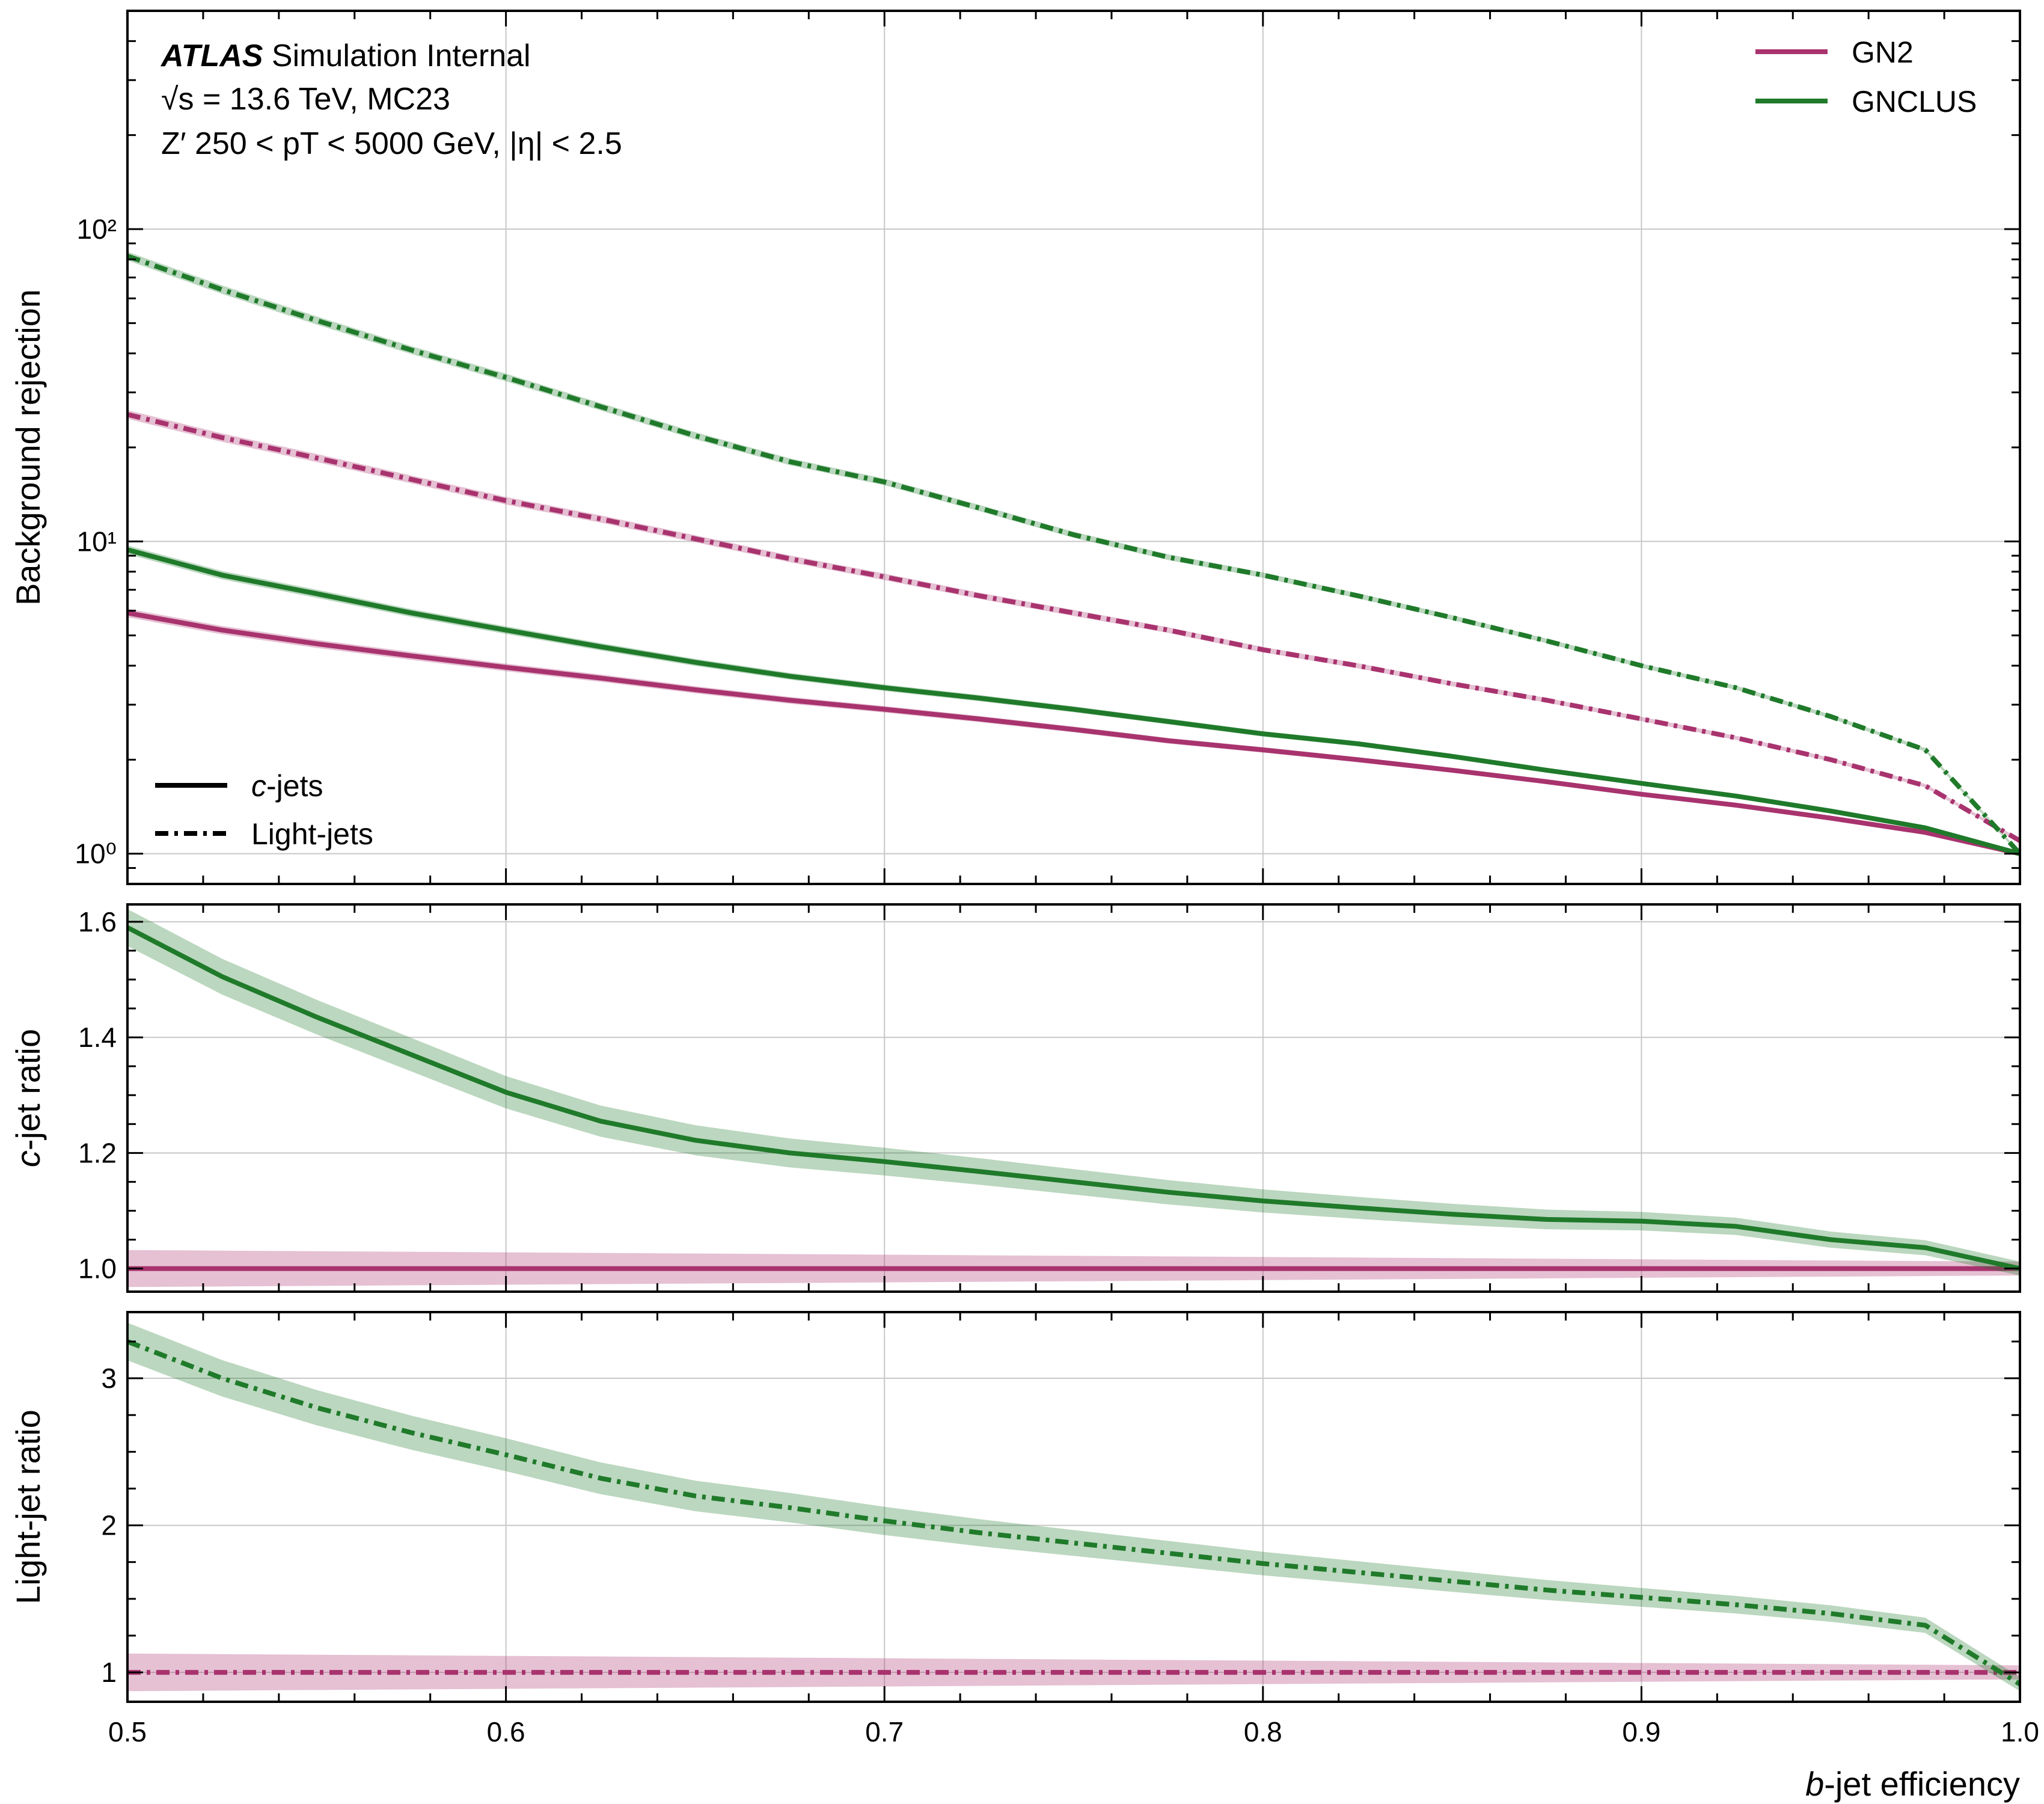  What do you see at coordinates (1866, 77) in the screenshot?
I see `tagger-legend: GN2 GNCLUS` at bounding box center [1866, 77].